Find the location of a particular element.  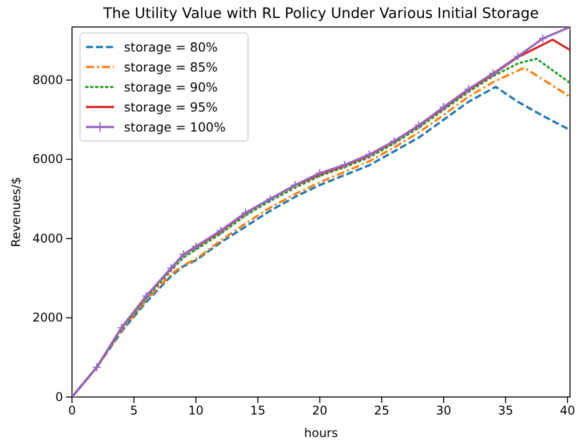

legend-label: storage = 95% is located at coordinates (171, 107).